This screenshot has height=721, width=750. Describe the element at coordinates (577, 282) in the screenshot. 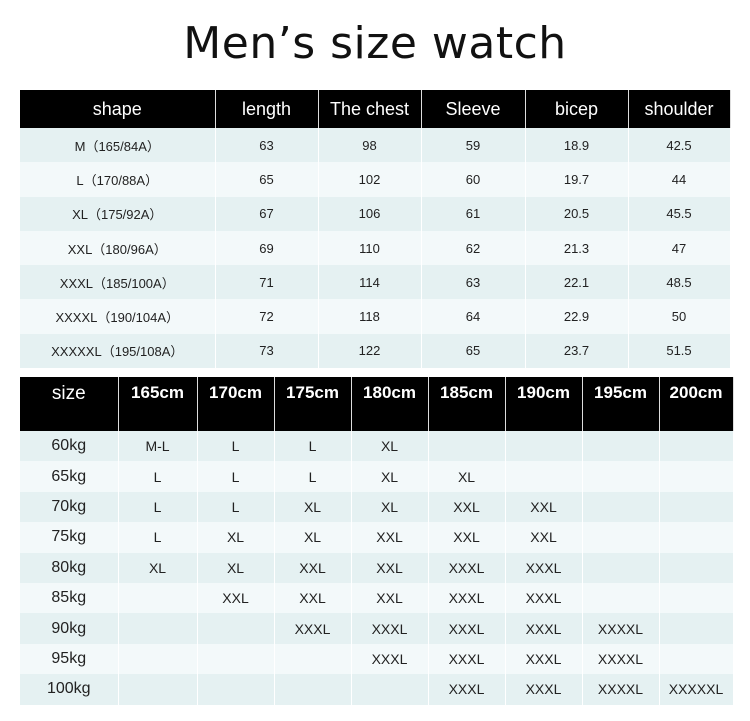

I see `table-cell: 22.1` at that location.